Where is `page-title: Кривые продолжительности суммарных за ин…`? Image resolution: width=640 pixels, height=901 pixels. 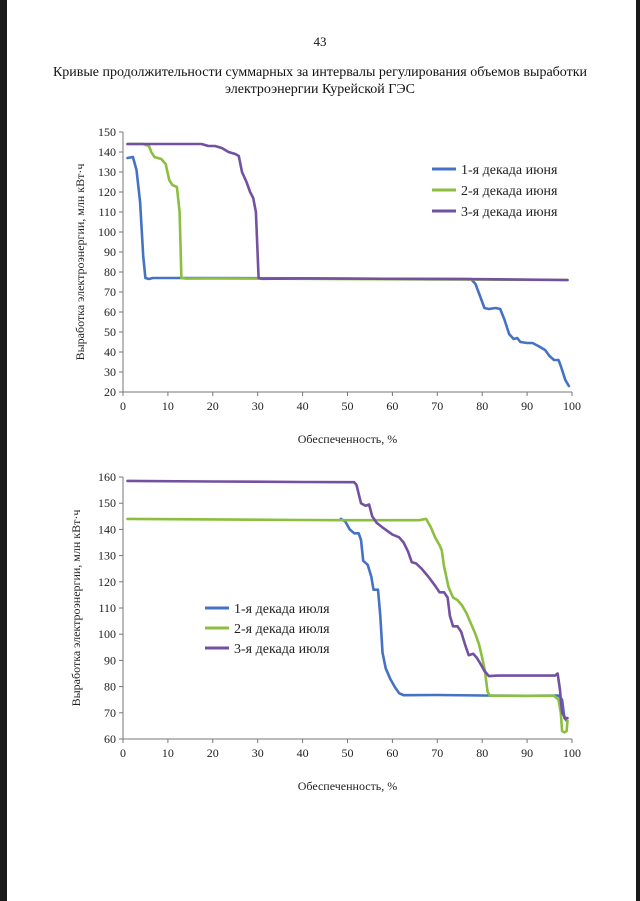
page-title: Кривые продолжительности суммарных за ин… is located at coordinates (320, 81).